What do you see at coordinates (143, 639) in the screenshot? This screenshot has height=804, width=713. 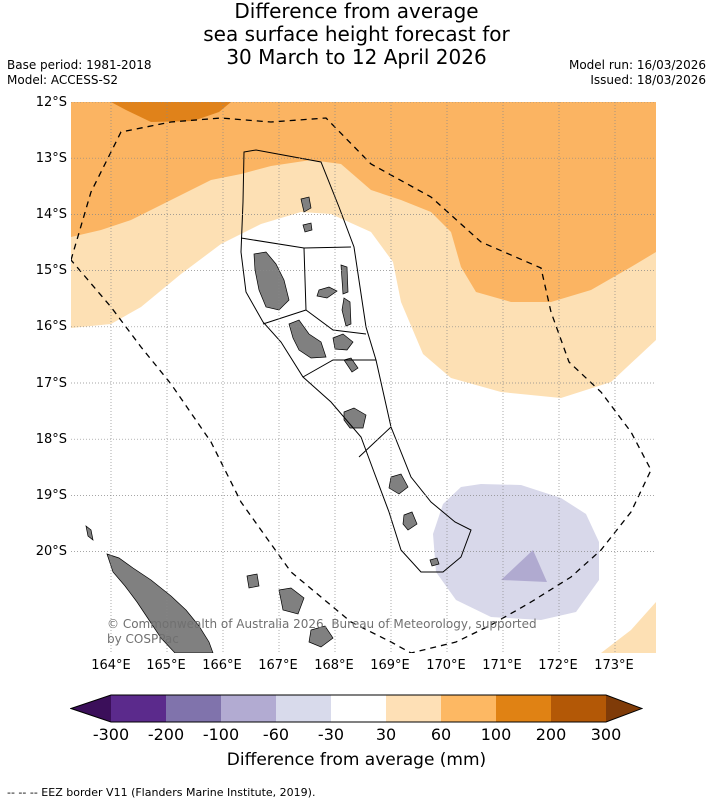 I see `copyright-line-2: by COSPPac` at bounding box center [143, 639].